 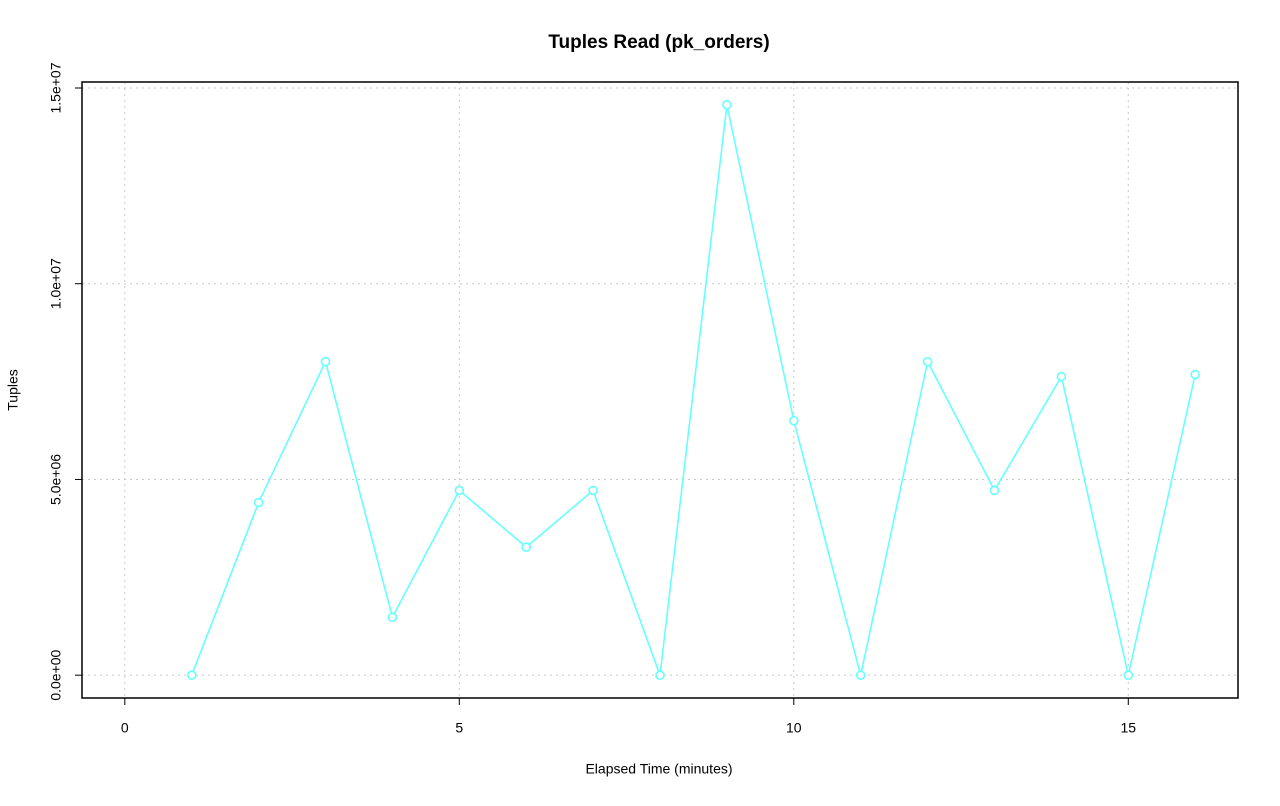 What do you see at coordinates (56, 87) in the screenshot?
I see `y-tick-label: 1.5e+07` at bounding box center [56, 87].